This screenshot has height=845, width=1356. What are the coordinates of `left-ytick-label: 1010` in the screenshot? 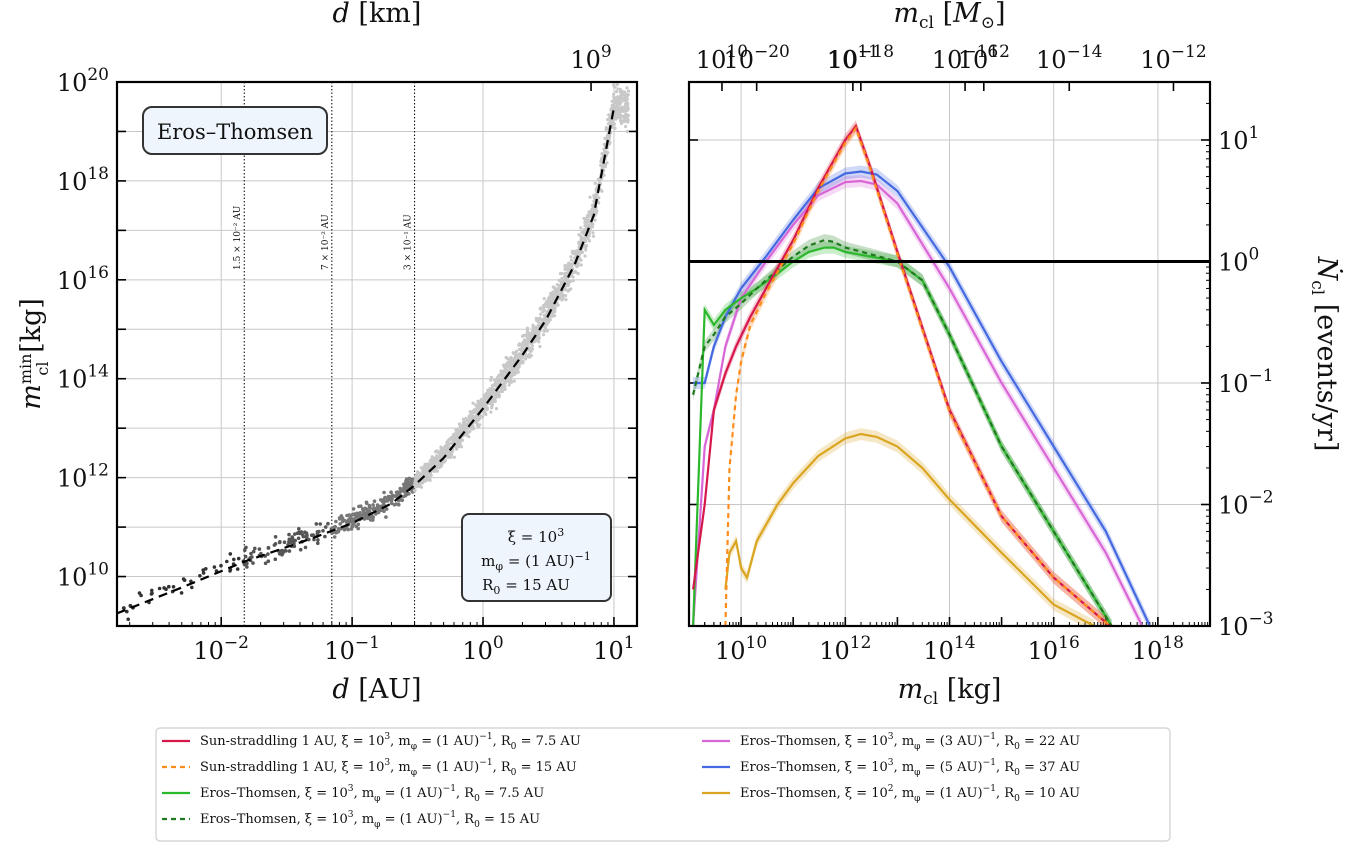 It's located at (83, 576).